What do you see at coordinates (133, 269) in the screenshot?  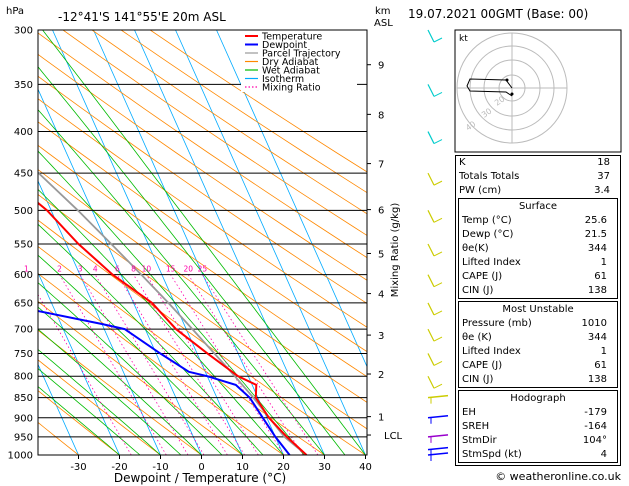 I see `mixing-ratio-label: 8` at bounding box center [133, 269].